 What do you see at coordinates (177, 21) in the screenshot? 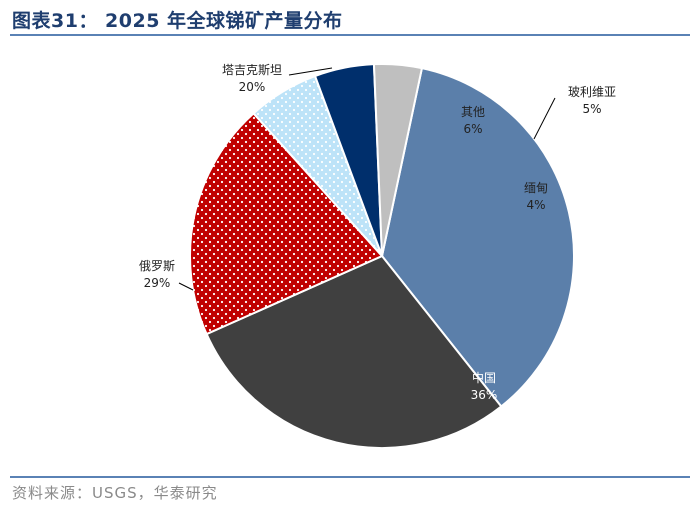
I see `chart-title: 图表31： 2025 年全球锑矿产量分布` at bounding box center [177, 21].